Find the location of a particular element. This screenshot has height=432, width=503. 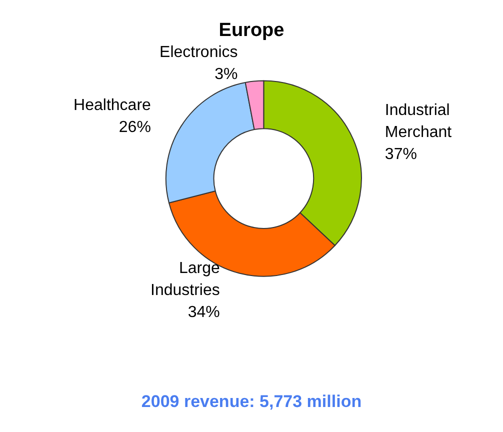

data-label: 34% is located at coordinates (204, 313).